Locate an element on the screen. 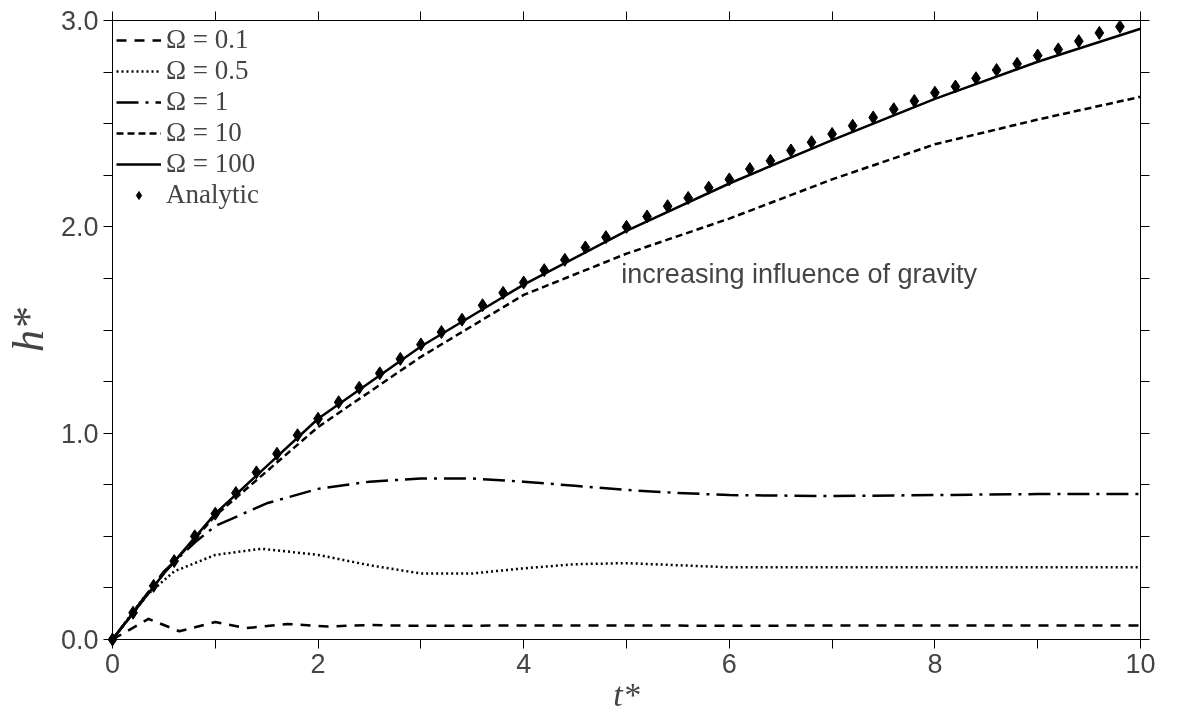  legend-label: Ω = 0.5 is located at coordinates (207, 70).